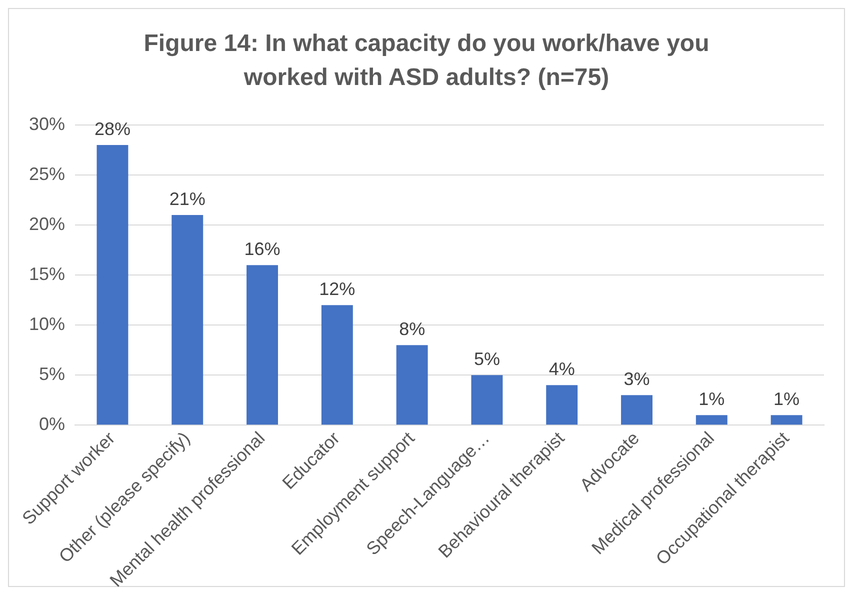 The image size is (853, 595). I want to click on y-tick-label: 15%, so click(47, 274).